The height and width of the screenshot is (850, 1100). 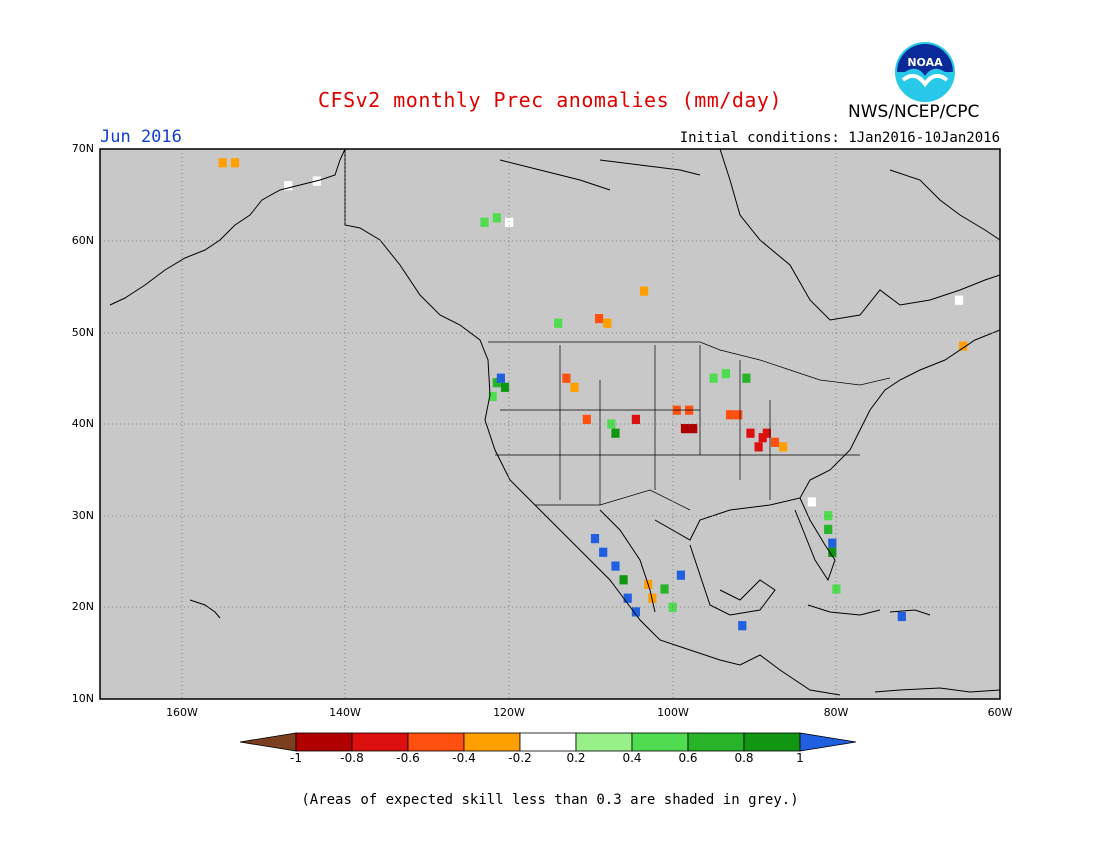 What do you see at coordinates (141, 137) in the screenshot?
I see `forecast-month: Jun 2016` at bounding box center [141, 137].